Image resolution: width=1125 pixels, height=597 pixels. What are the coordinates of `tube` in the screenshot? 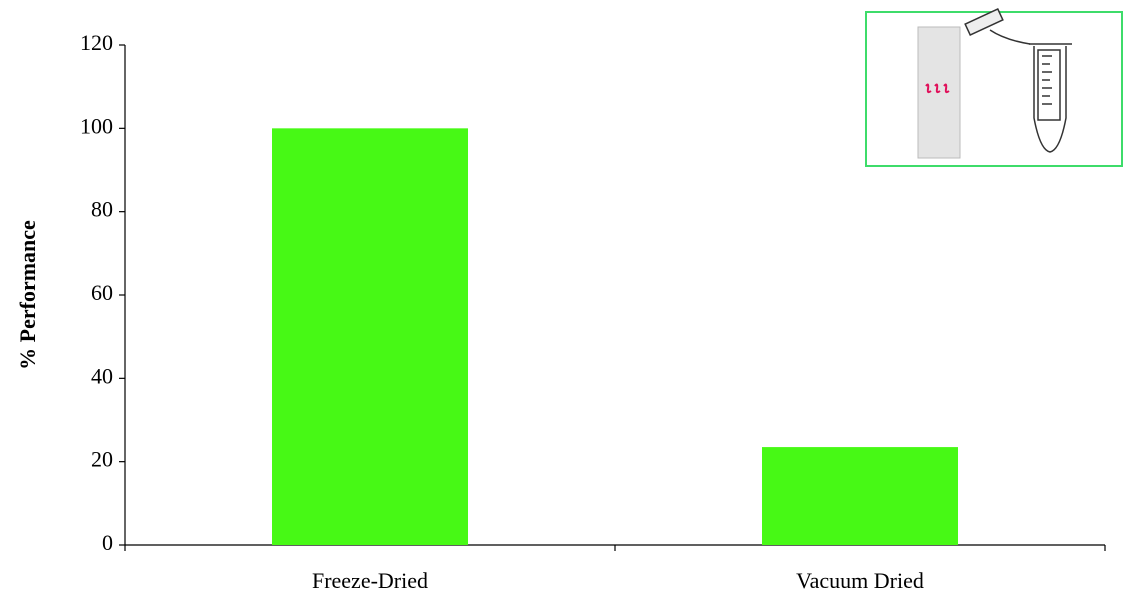 It's located at (1018, 80).